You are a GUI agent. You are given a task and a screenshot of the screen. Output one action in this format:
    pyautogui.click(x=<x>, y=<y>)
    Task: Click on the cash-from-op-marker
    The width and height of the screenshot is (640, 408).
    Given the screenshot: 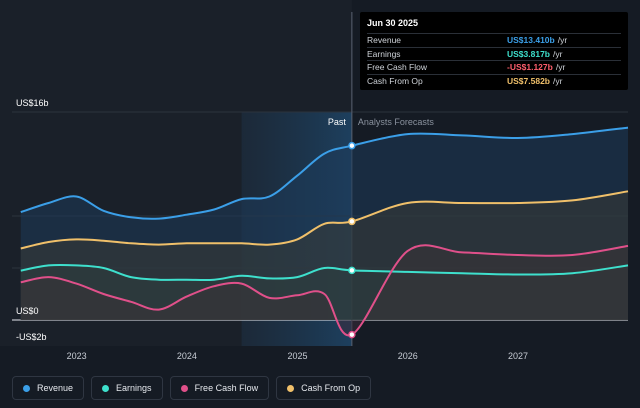 What is the action you would take?
    pyautogui.click(x=352, y=221)
    